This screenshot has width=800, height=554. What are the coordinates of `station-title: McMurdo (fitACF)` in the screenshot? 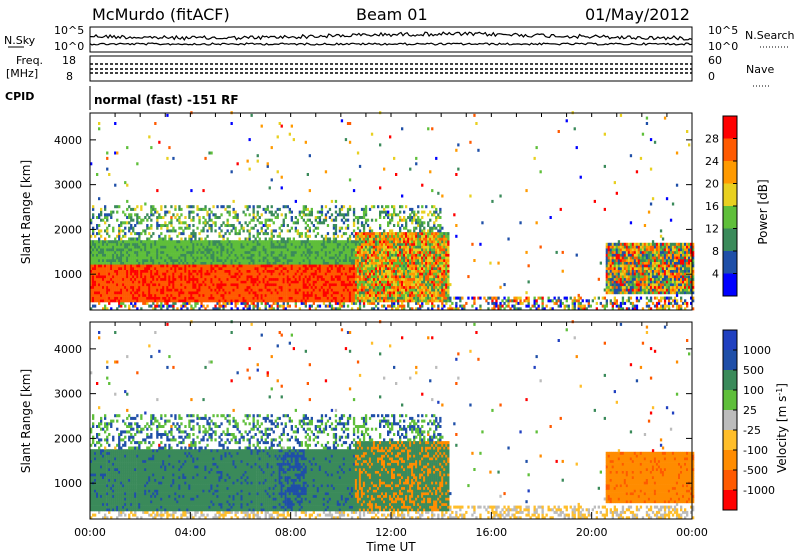 It's located at (161, 14).